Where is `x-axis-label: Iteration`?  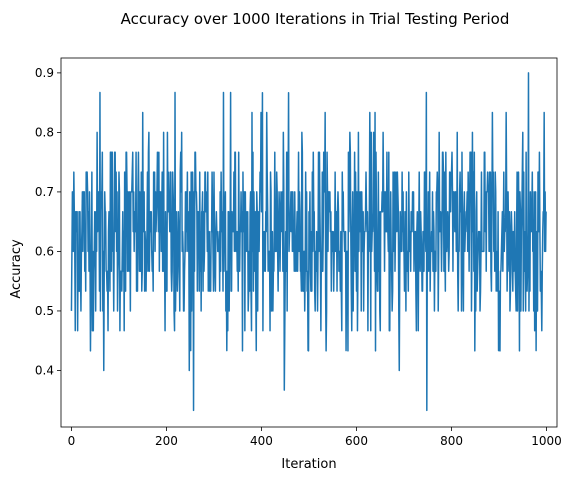 x-axis-label: Iteration is located at coordinates (308, 464).